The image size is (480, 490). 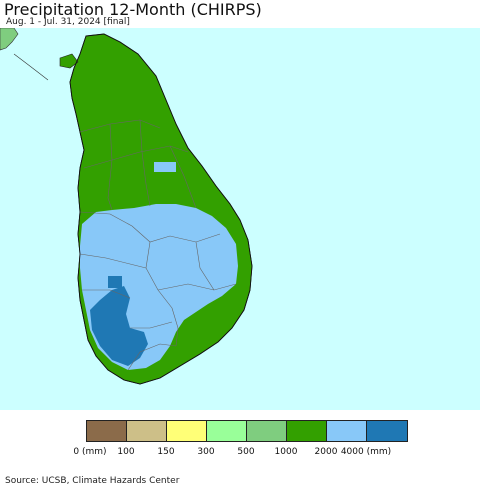 What do you see at coordinates (31, 67) in the screenshot?
I see `india-coastline` at bounding box center [31, 67].